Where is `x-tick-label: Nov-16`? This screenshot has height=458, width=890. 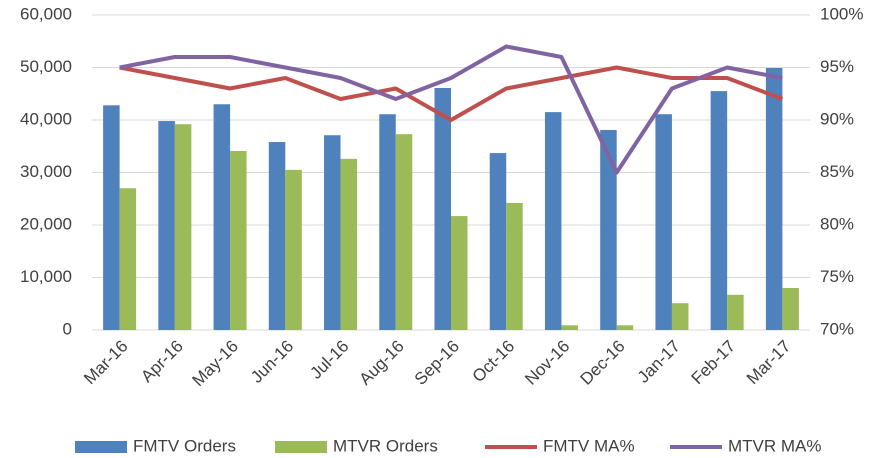
x-tick-label: Nov-16 is located at coordinates (547, 363).